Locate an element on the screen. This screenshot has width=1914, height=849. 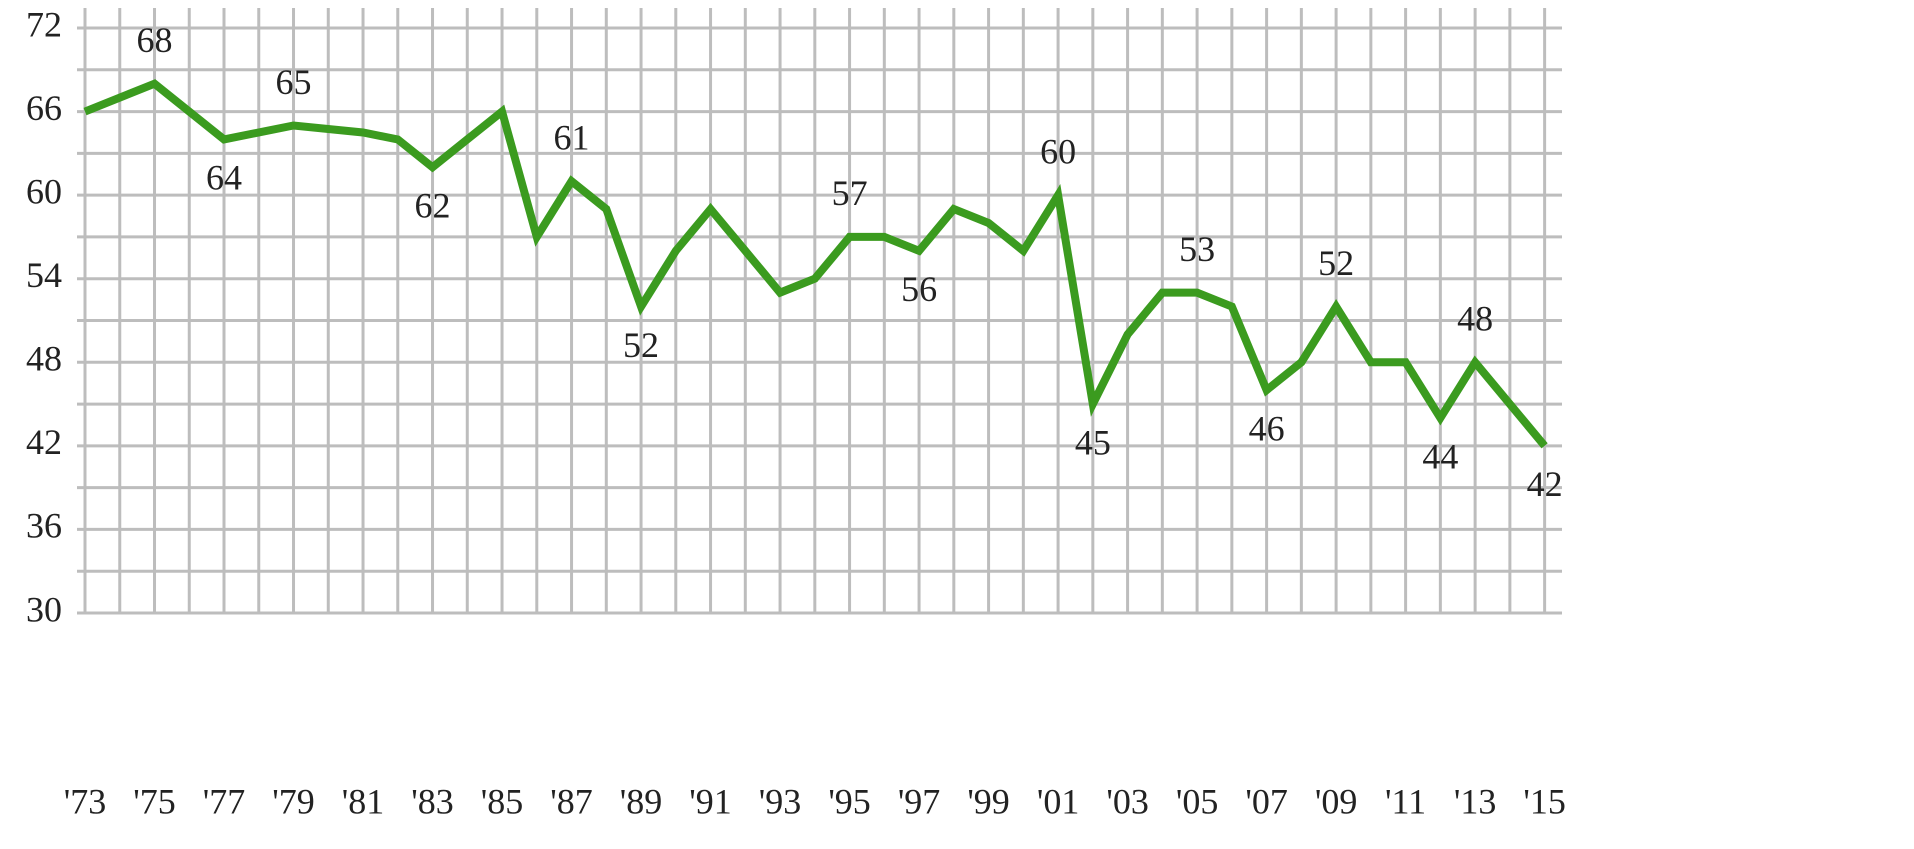
x-tick-label: '01 is located at coordinates (1058, 801).